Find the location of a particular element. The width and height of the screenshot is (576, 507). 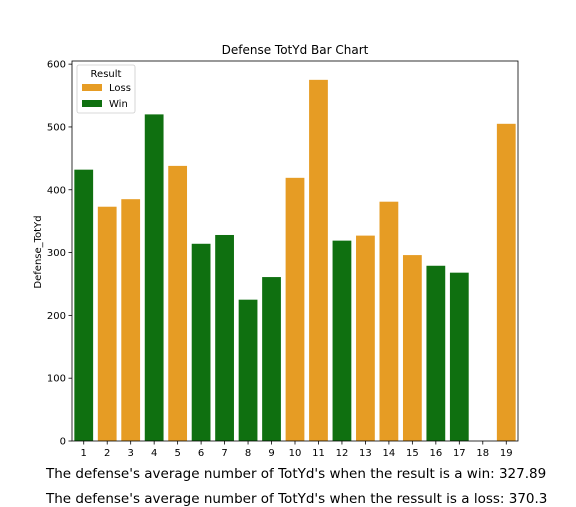

y-axis-ticks: 0 100 200 300 400 500 600 is located at coordinates (59, 254).